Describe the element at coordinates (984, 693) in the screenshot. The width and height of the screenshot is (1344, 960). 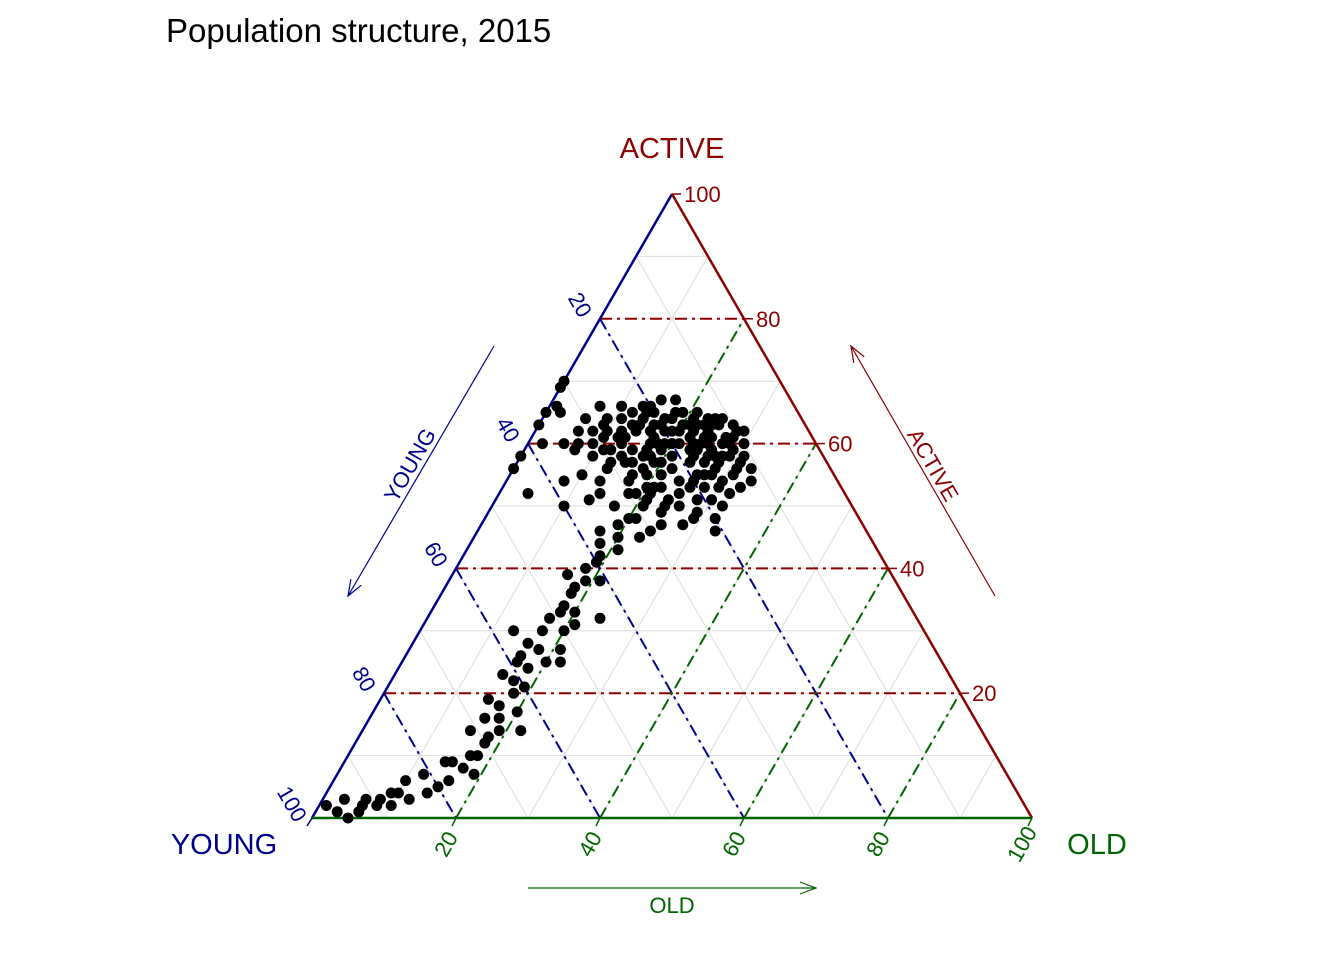
I see `tick-label-active: 20` at that location.